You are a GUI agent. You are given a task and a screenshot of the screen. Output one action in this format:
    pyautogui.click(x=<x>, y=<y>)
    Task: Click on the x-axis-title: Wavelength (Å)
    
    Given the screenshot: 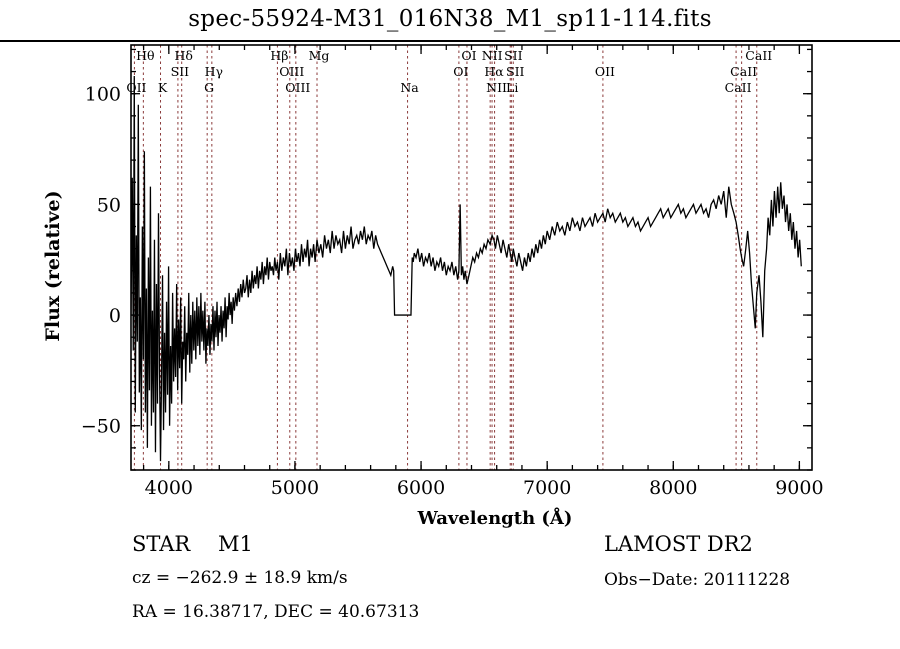 What is the action you would take?
    pyautogui.click(x=495, y=518)
    